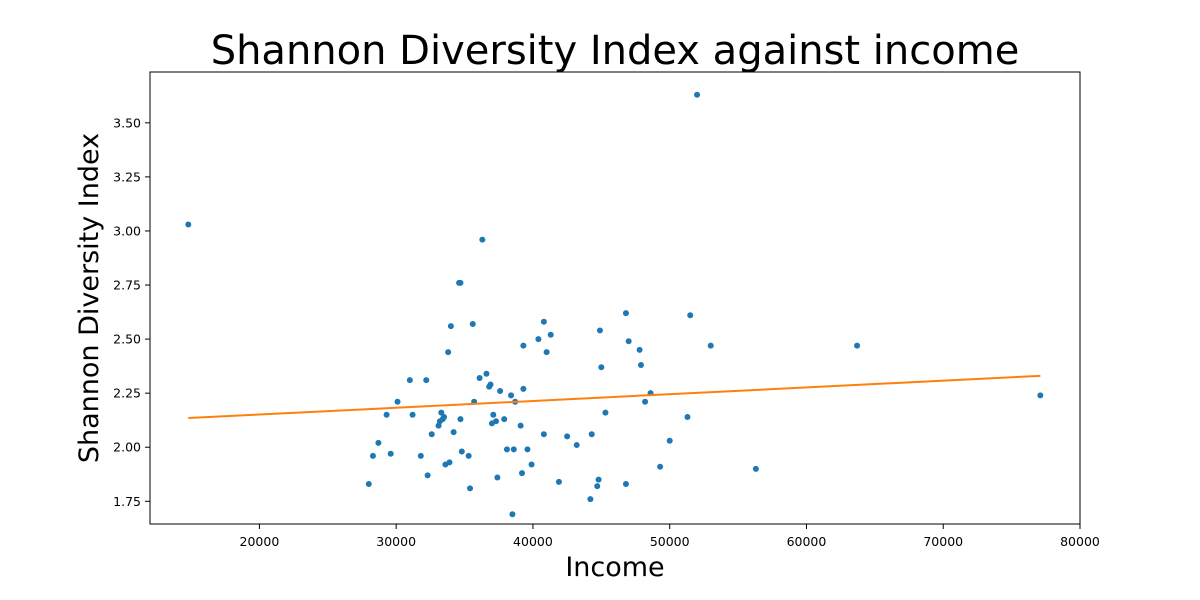 This screenshot has height=600, width=1200. Describe the element at coordinates (127, 393) in the screenshot. I see `y-tick-label: 2.25` at that location.